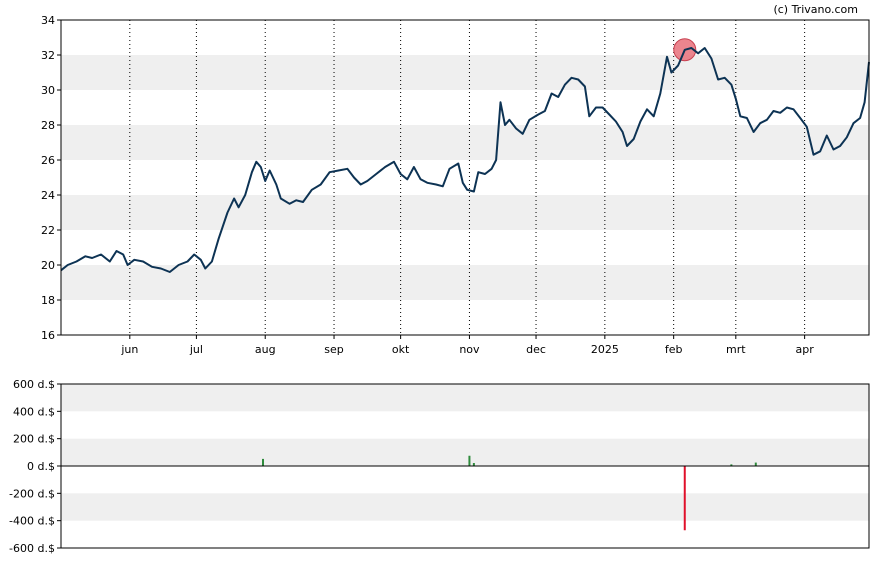 This screenshot has width=888, height=565. Describe the element at coordinates (605, 349) in the screenshot. I see `price-x-tick-label: 2025` at that location.